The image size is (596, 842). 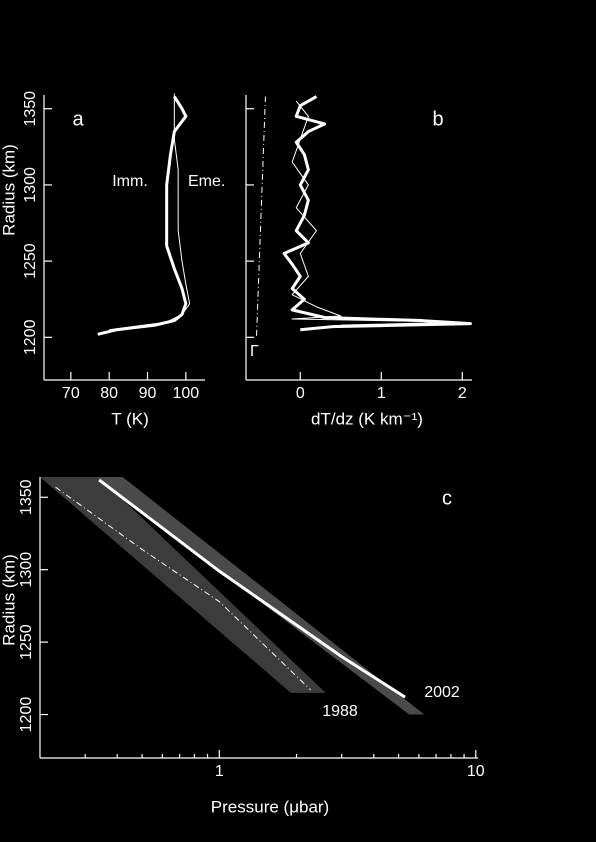 I want to click on uncertainty-band, so click(x=183, y=585).